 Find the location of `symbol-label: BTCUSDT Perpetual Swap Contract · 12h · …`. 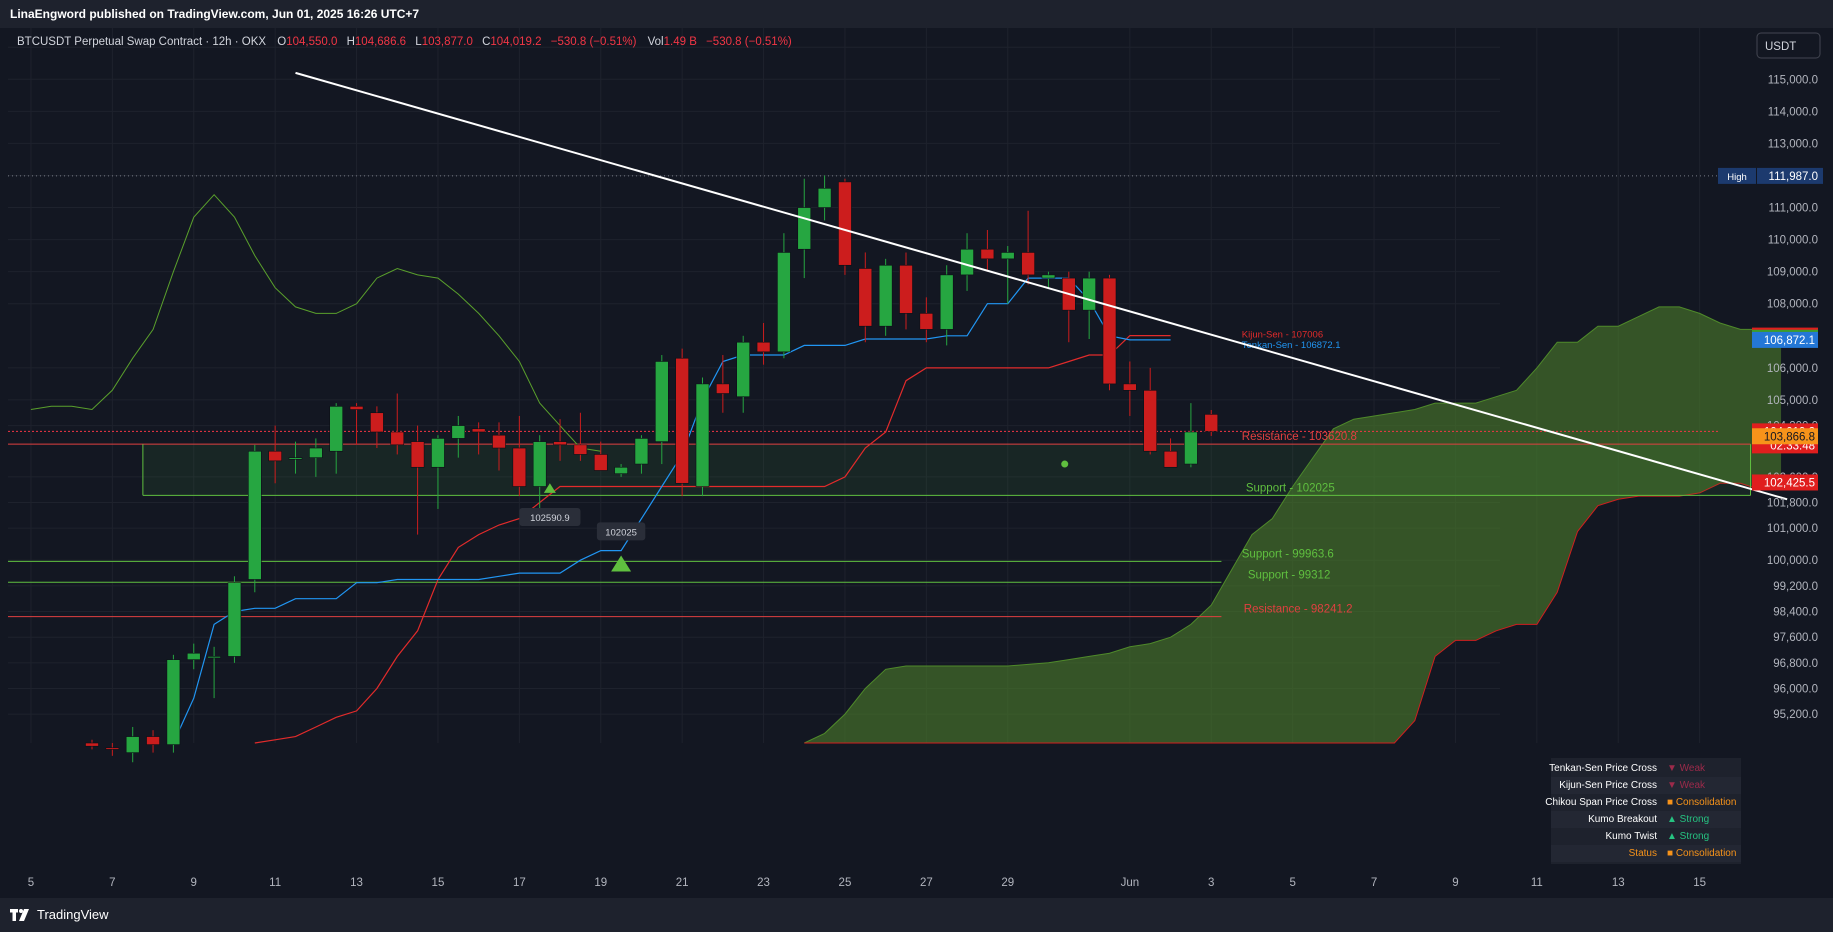

symbol-label: BTCUSDT Perpetual Swap Contract · 12h · … is located at coordinates (141, 42).